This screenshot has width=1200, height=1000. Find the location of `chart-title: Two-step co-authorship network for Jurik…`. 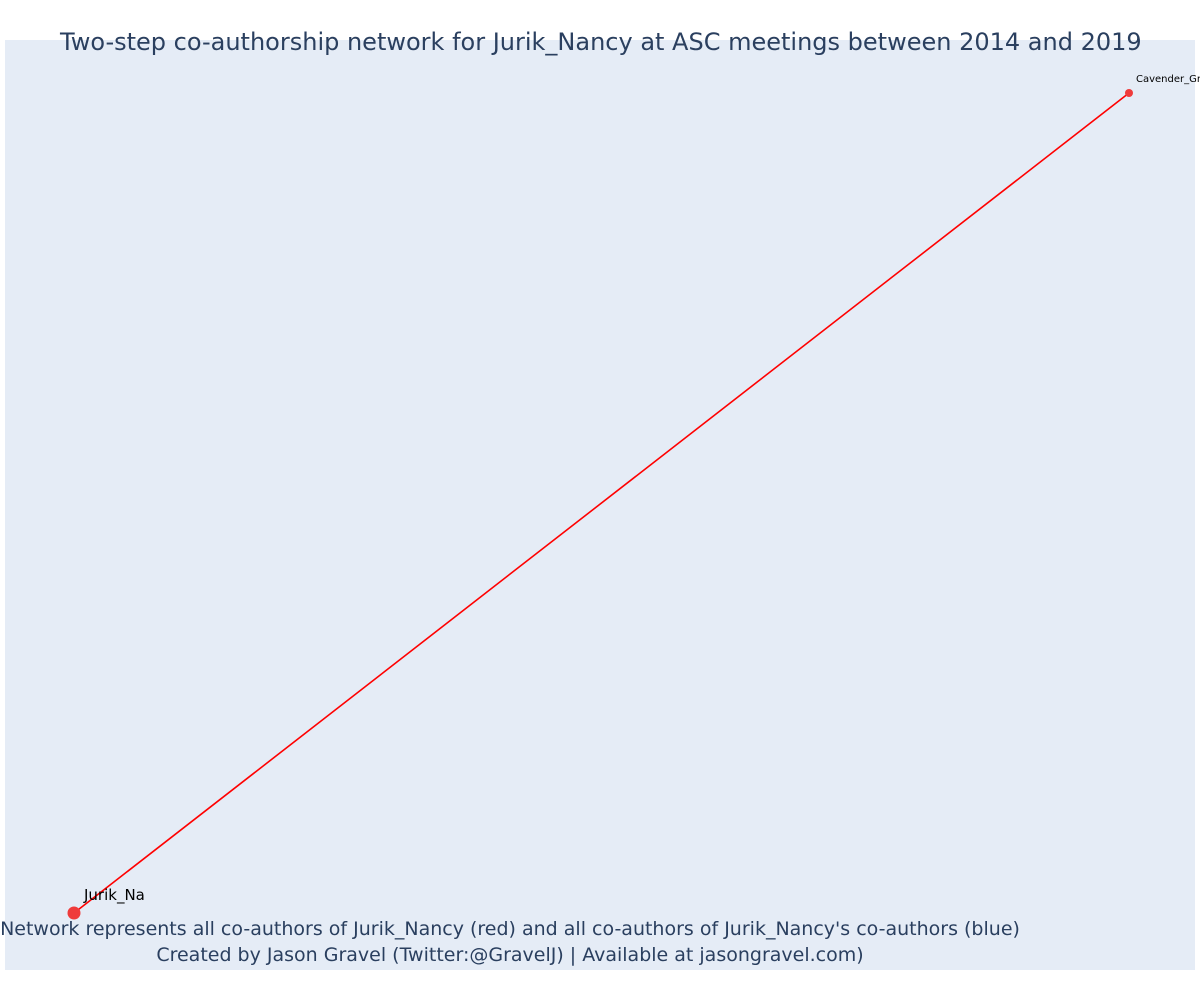

chart-title: Two-step co-authorship network for Jurik… is located at coordinates (601, 42).